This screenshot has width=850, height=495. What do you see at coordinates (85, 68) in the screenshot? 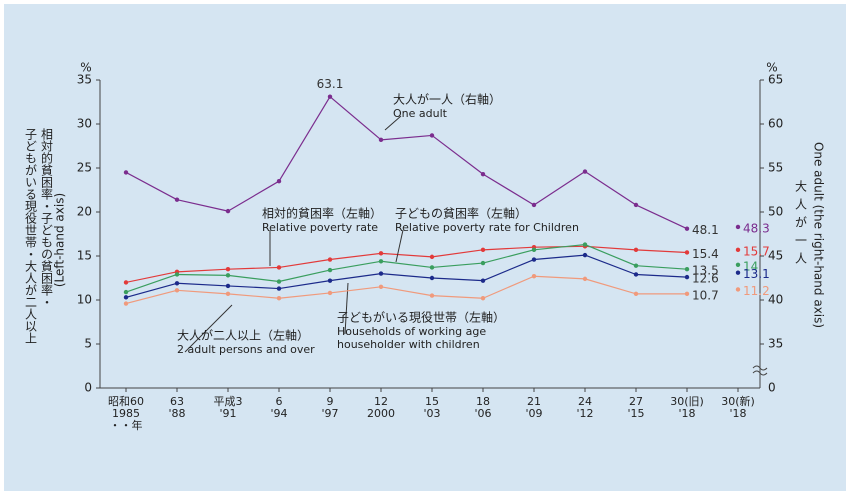
I see `left-unit: %` at bounding box center [85, 68].